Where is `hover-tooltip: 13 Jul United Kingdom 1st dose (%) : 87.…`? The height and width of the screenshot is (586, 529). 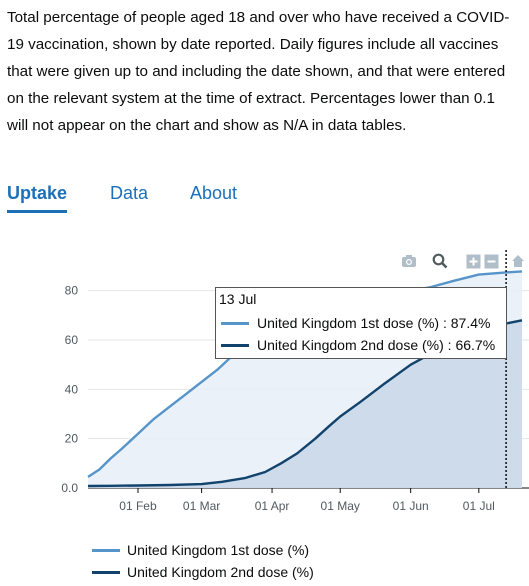 hover-tooltip: 13 Jul United Kingdom 1st dose (%) : 87.… is located at coordinates (361, 323).